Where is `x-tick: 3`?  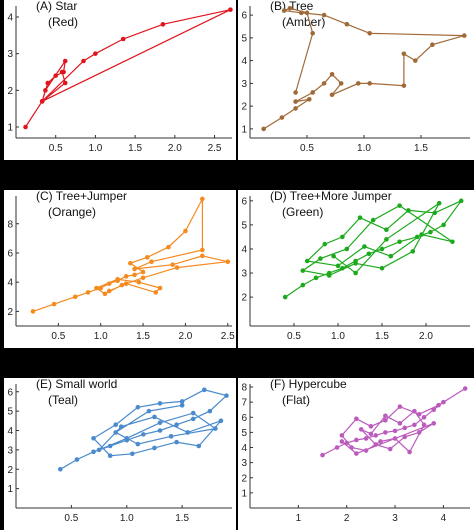
x-tick: 3 is located at coordinates (395, 514).